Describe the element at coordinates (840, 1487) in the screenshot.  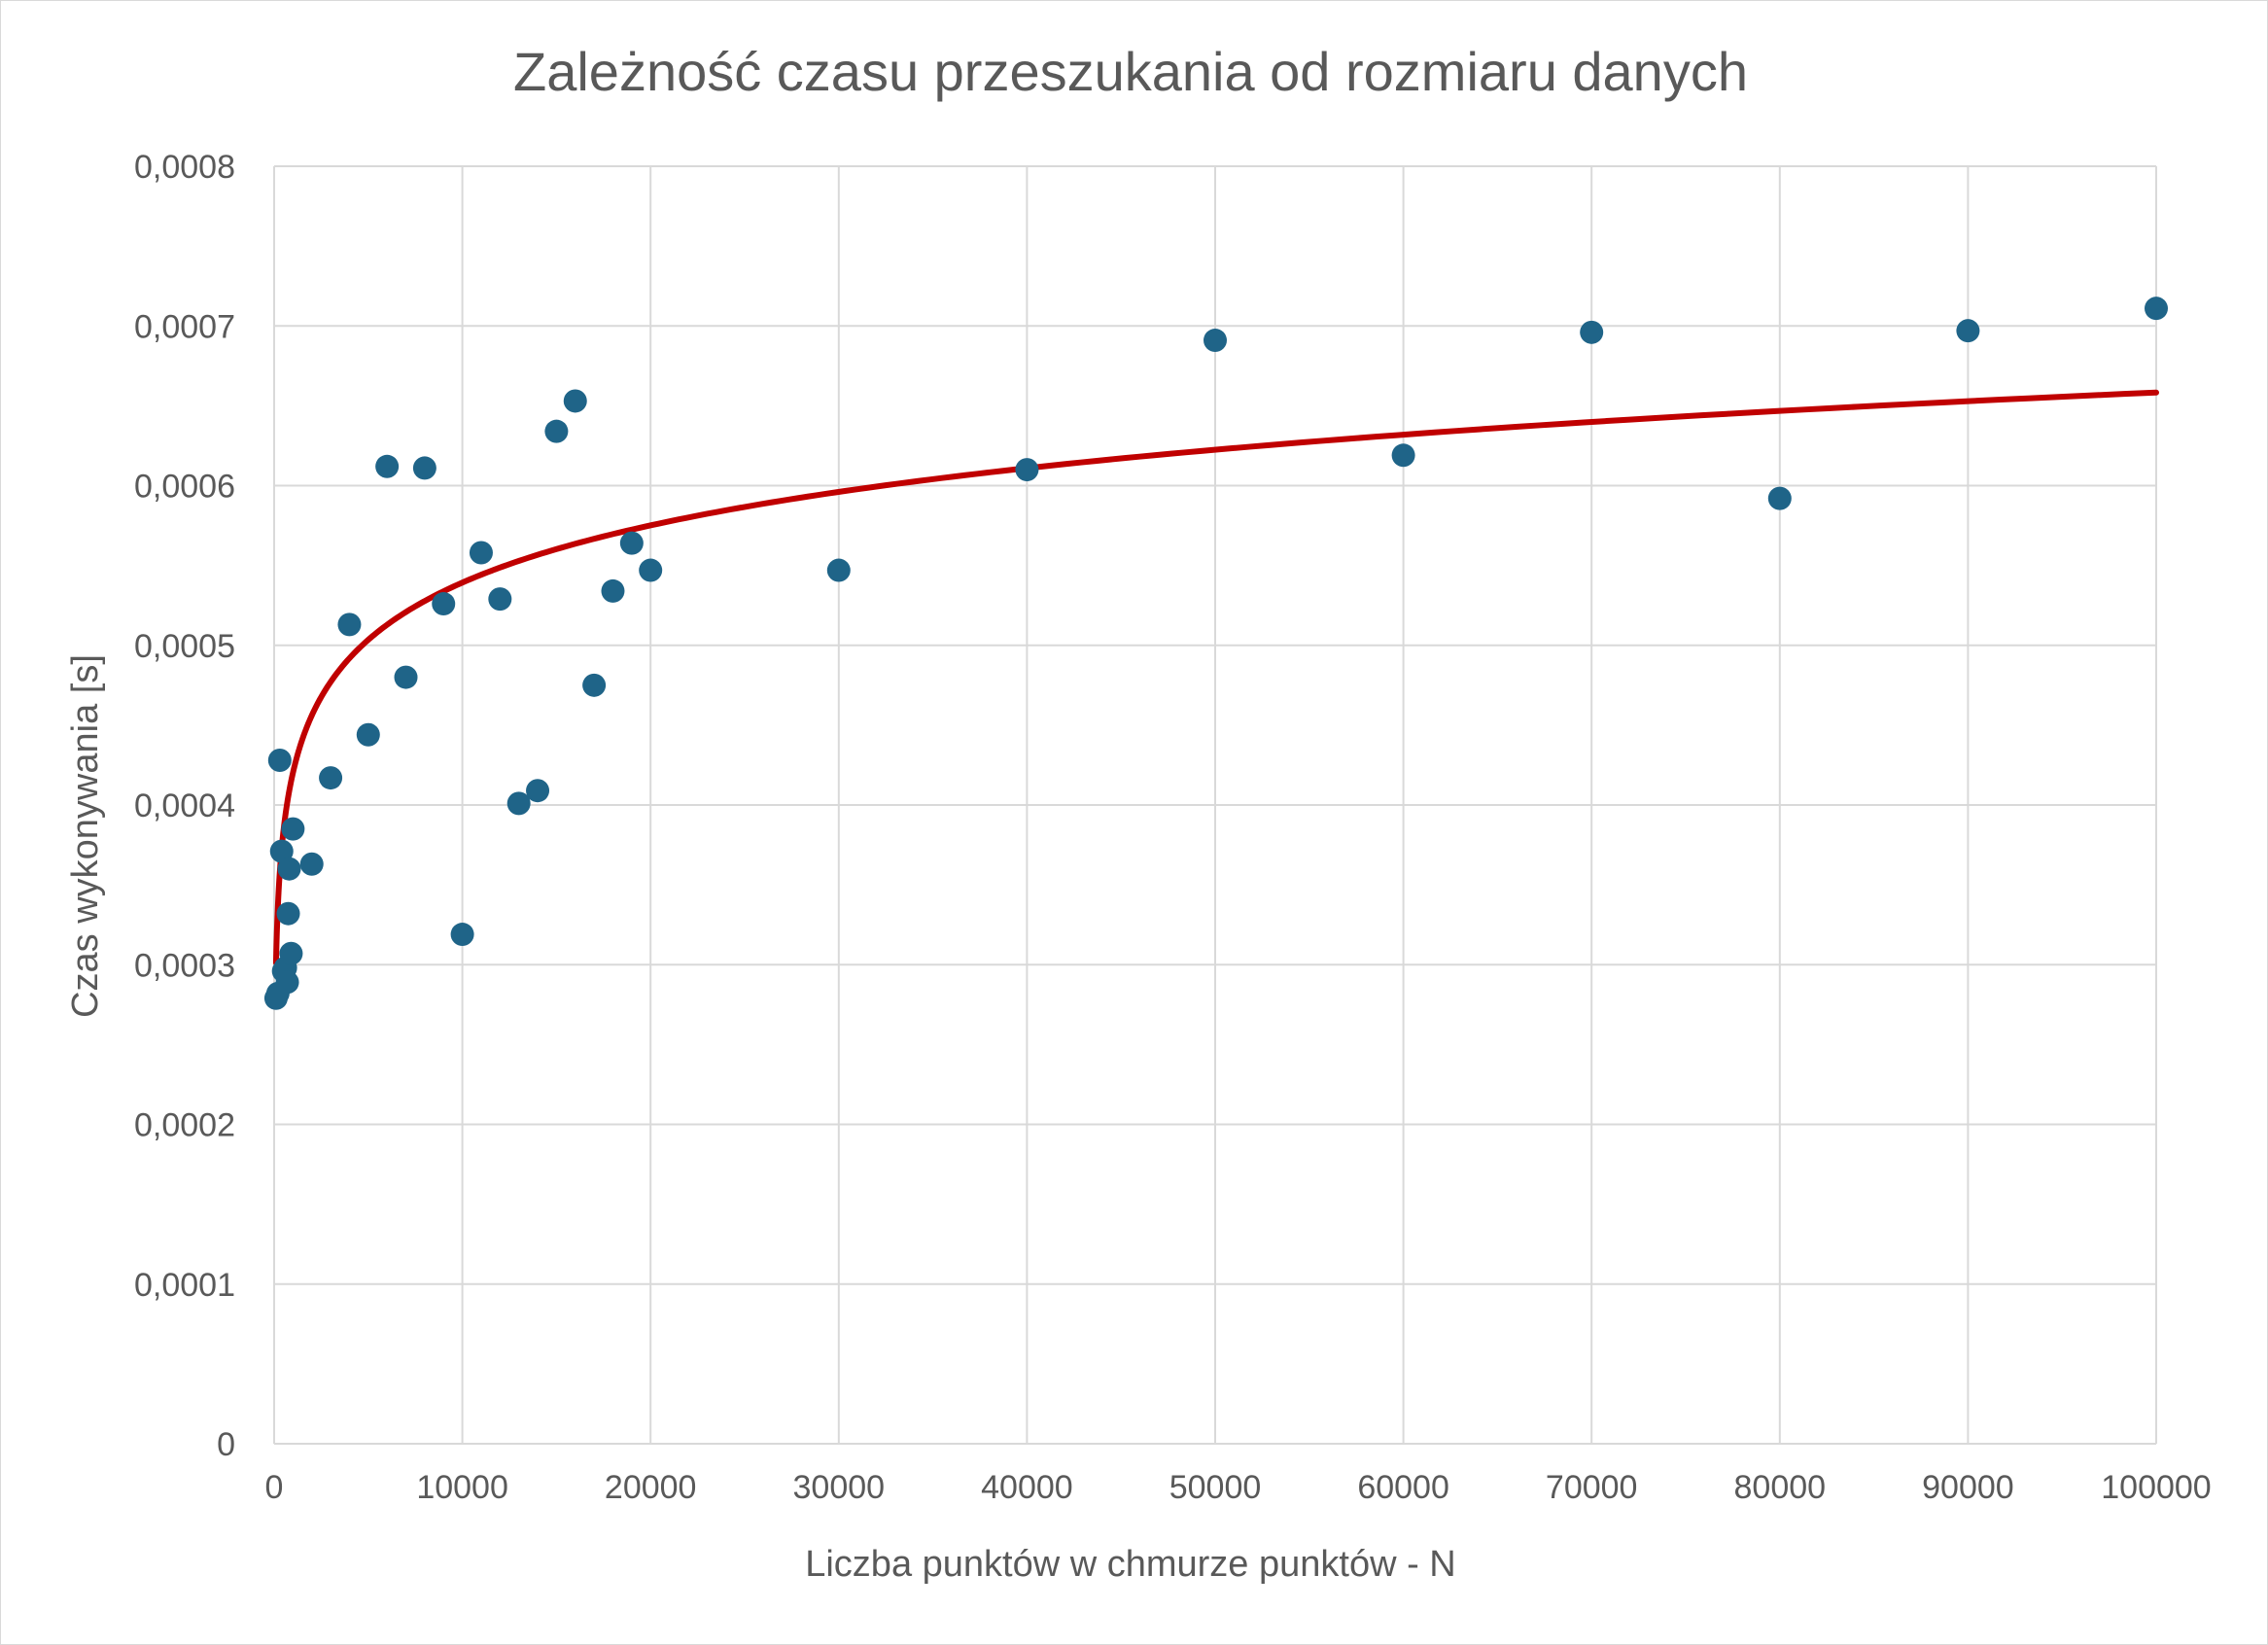
I see `x-tick-label: 30000` at that location.